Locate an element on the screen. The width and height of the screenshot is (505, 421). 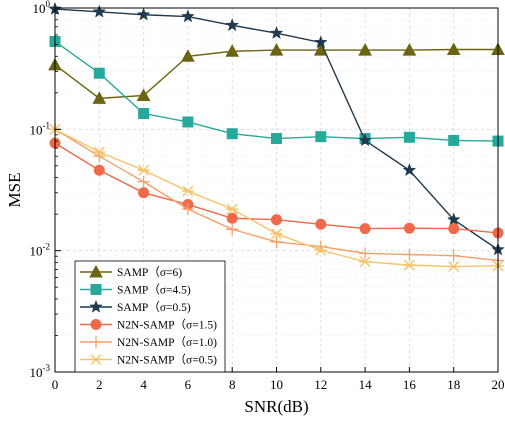
legend-label: N2N-SAMP（σ=1.0) is located at coordinates (167, 342).